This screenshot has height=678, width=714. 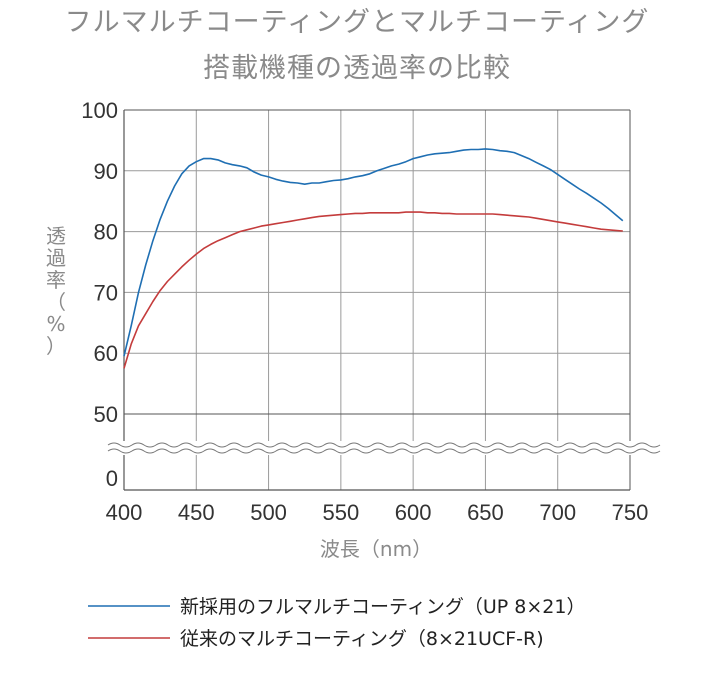 I want to click on x-tick-label: 500, so click(x=268, y=512).